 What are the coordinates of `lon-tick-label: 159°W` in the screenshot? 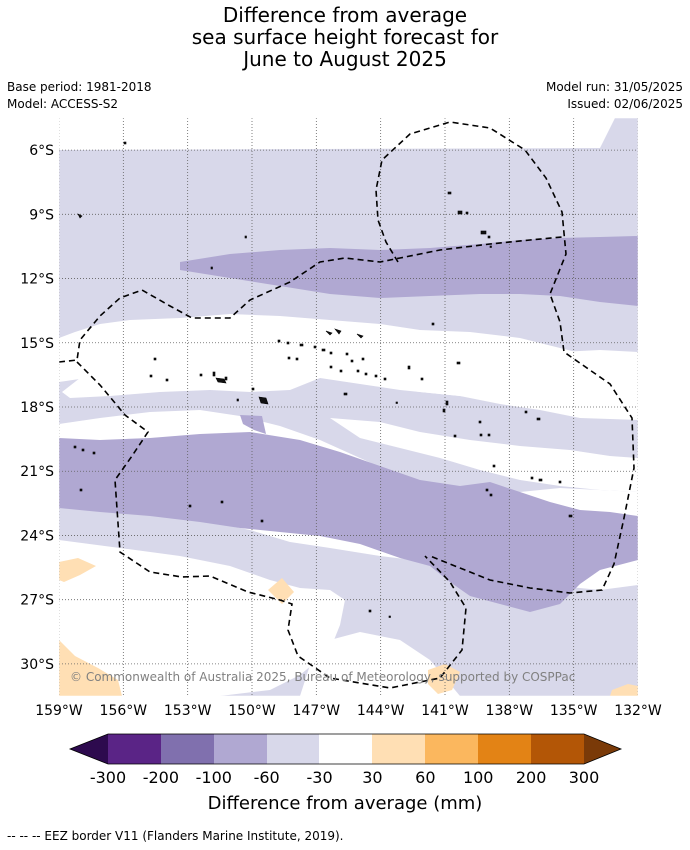 It's located at (59, 711).